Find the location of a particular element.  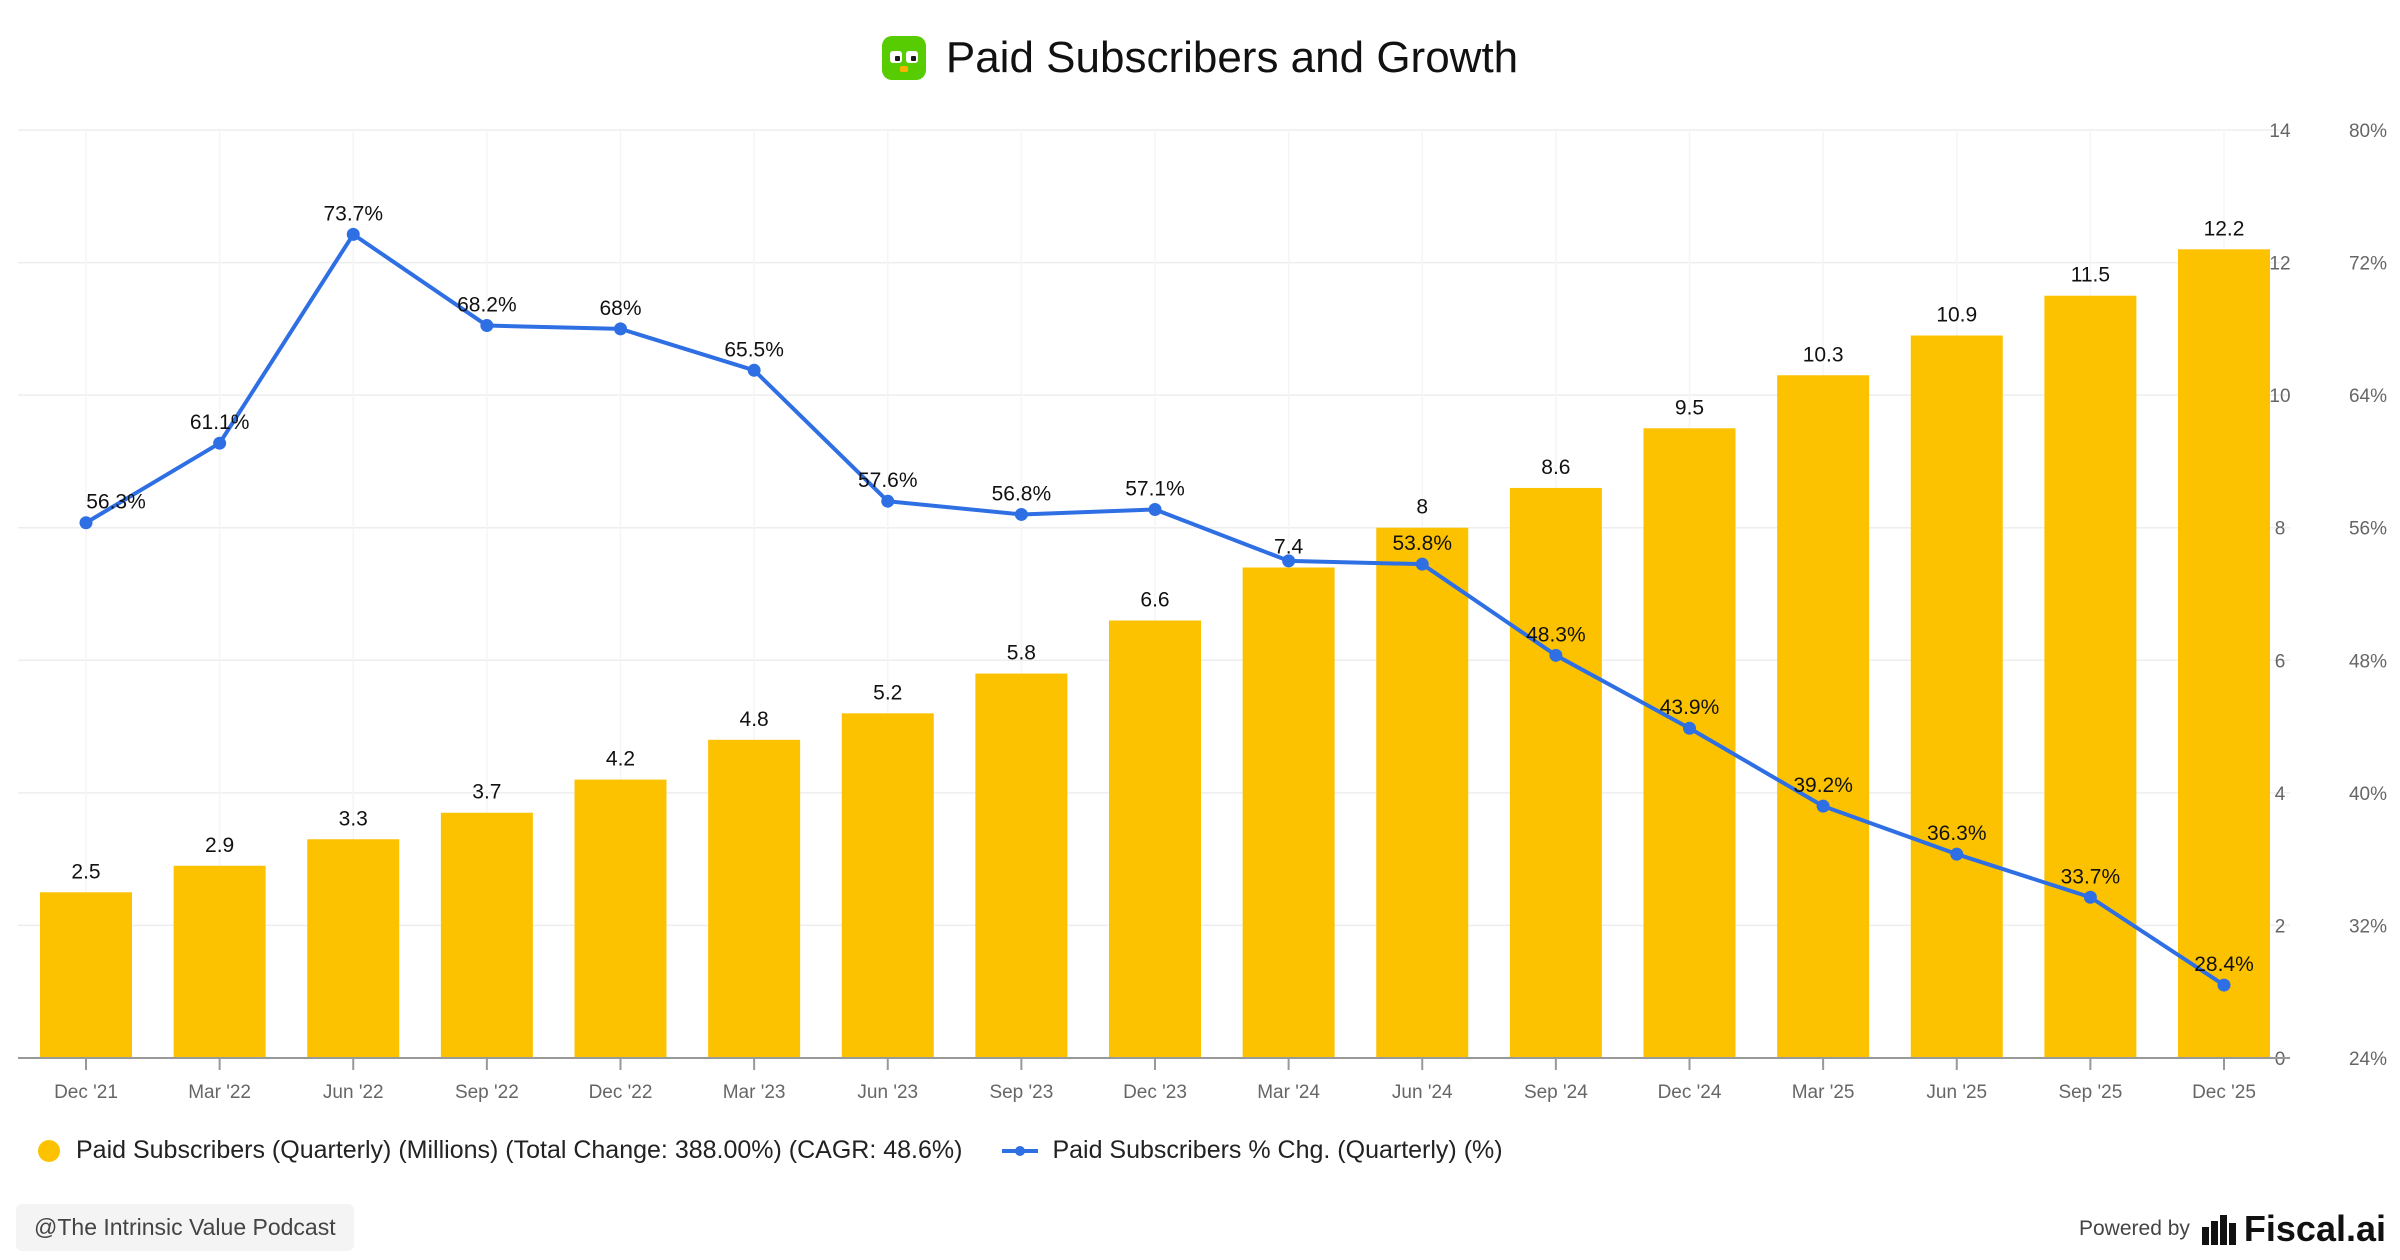

bar-value-label: 5.2 is located at coordinates (887, 692).